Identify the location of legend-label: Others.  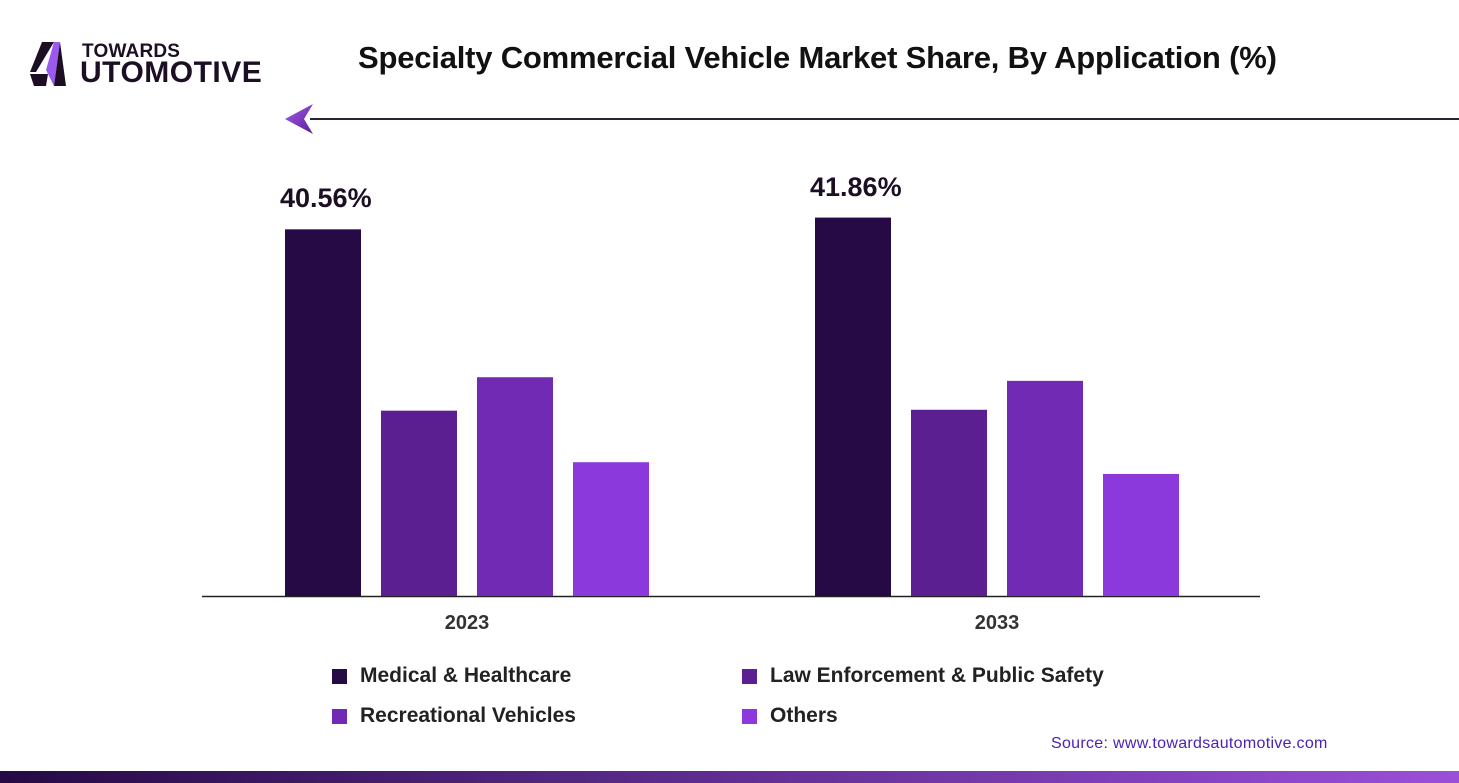
(804, 715).